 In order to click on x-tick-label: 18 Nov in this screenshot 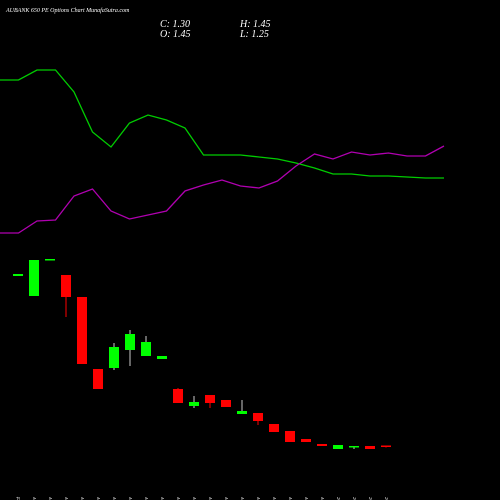, I will do `click(195, 498)`.